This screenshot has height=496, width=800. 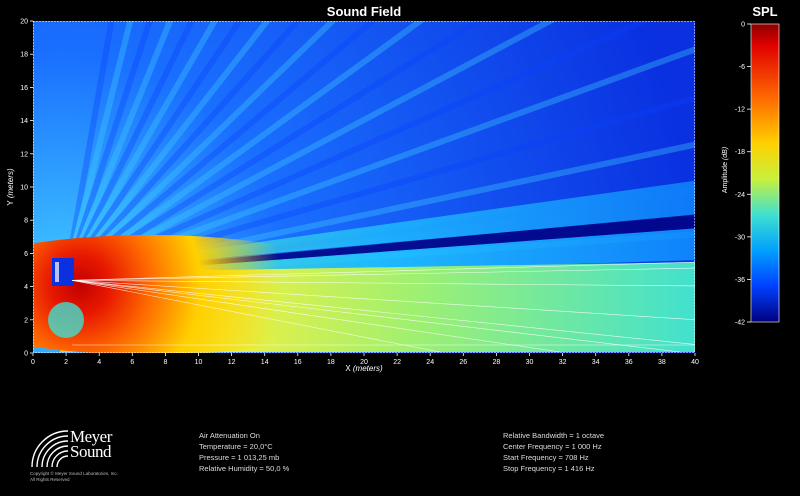 What do you see at coordinates (239, 457) in the screenshot?
I see `info-pressure: Pressure = 1 013,25 mb` at bounding box center [239, 457].